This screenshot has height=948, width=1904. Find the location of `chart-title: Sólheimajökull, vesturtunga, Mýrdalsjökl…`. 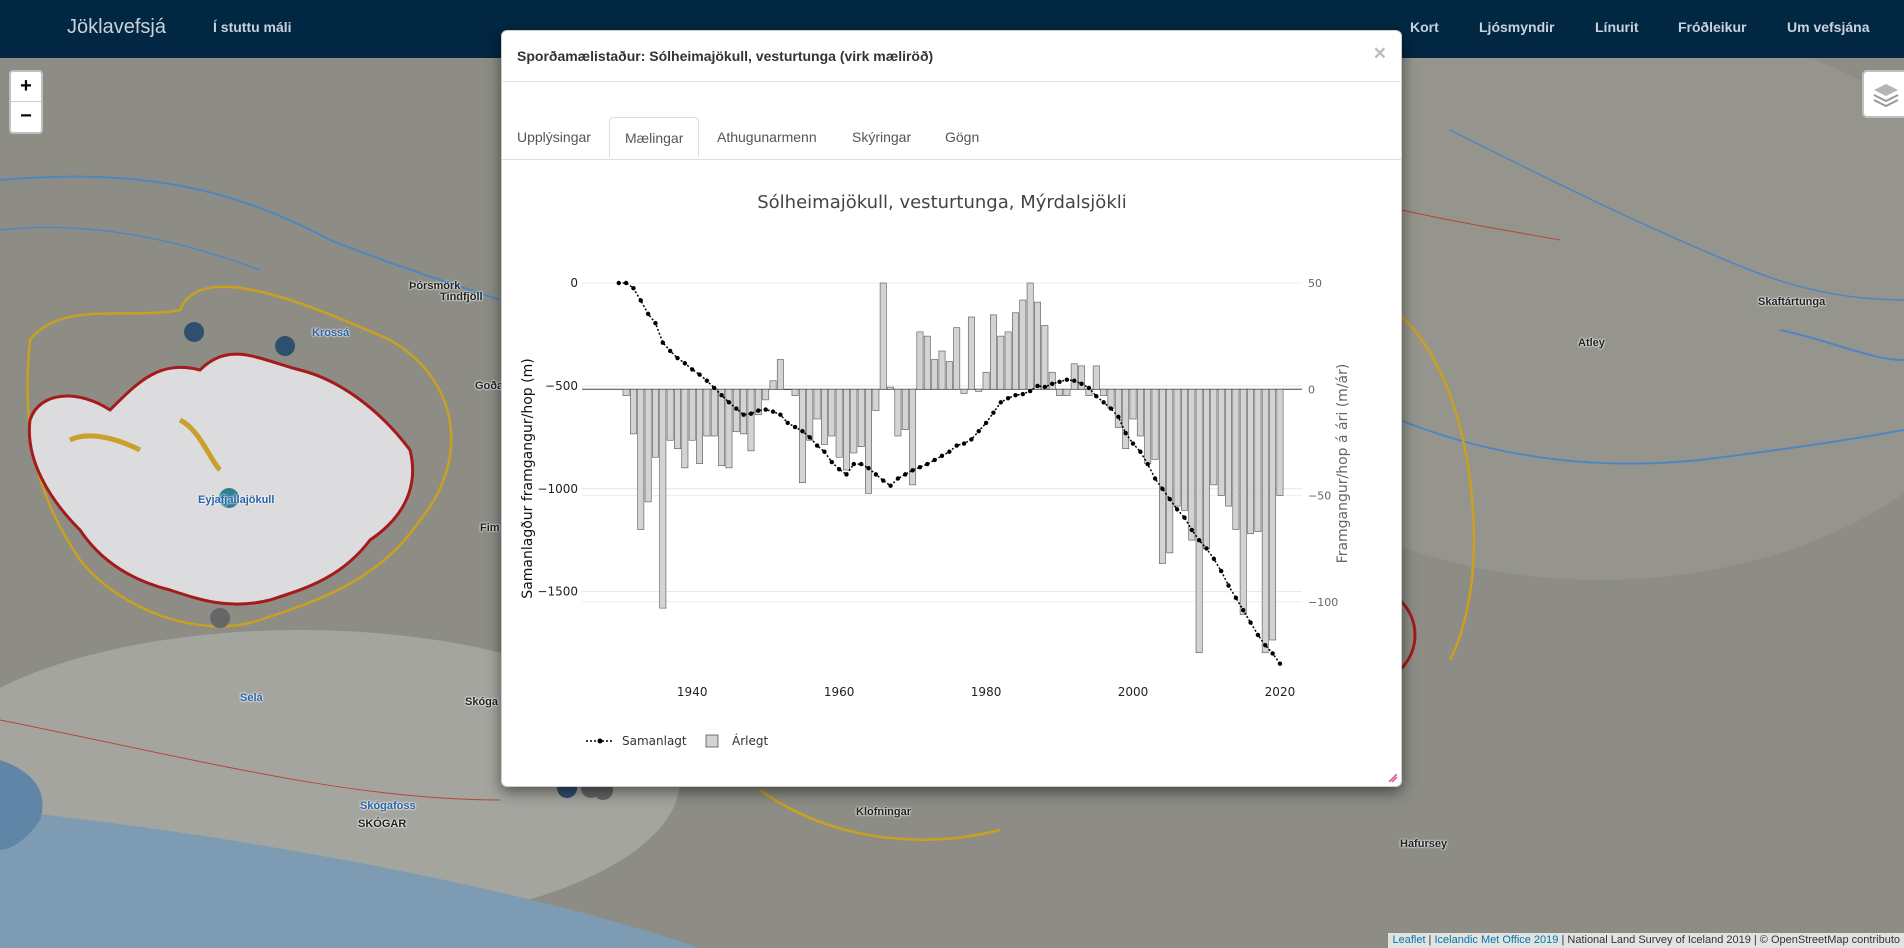

chart-title: Sólheimajökull, vesturtunga, Mýrdalsjökl… is located at coordinates (942, 202).